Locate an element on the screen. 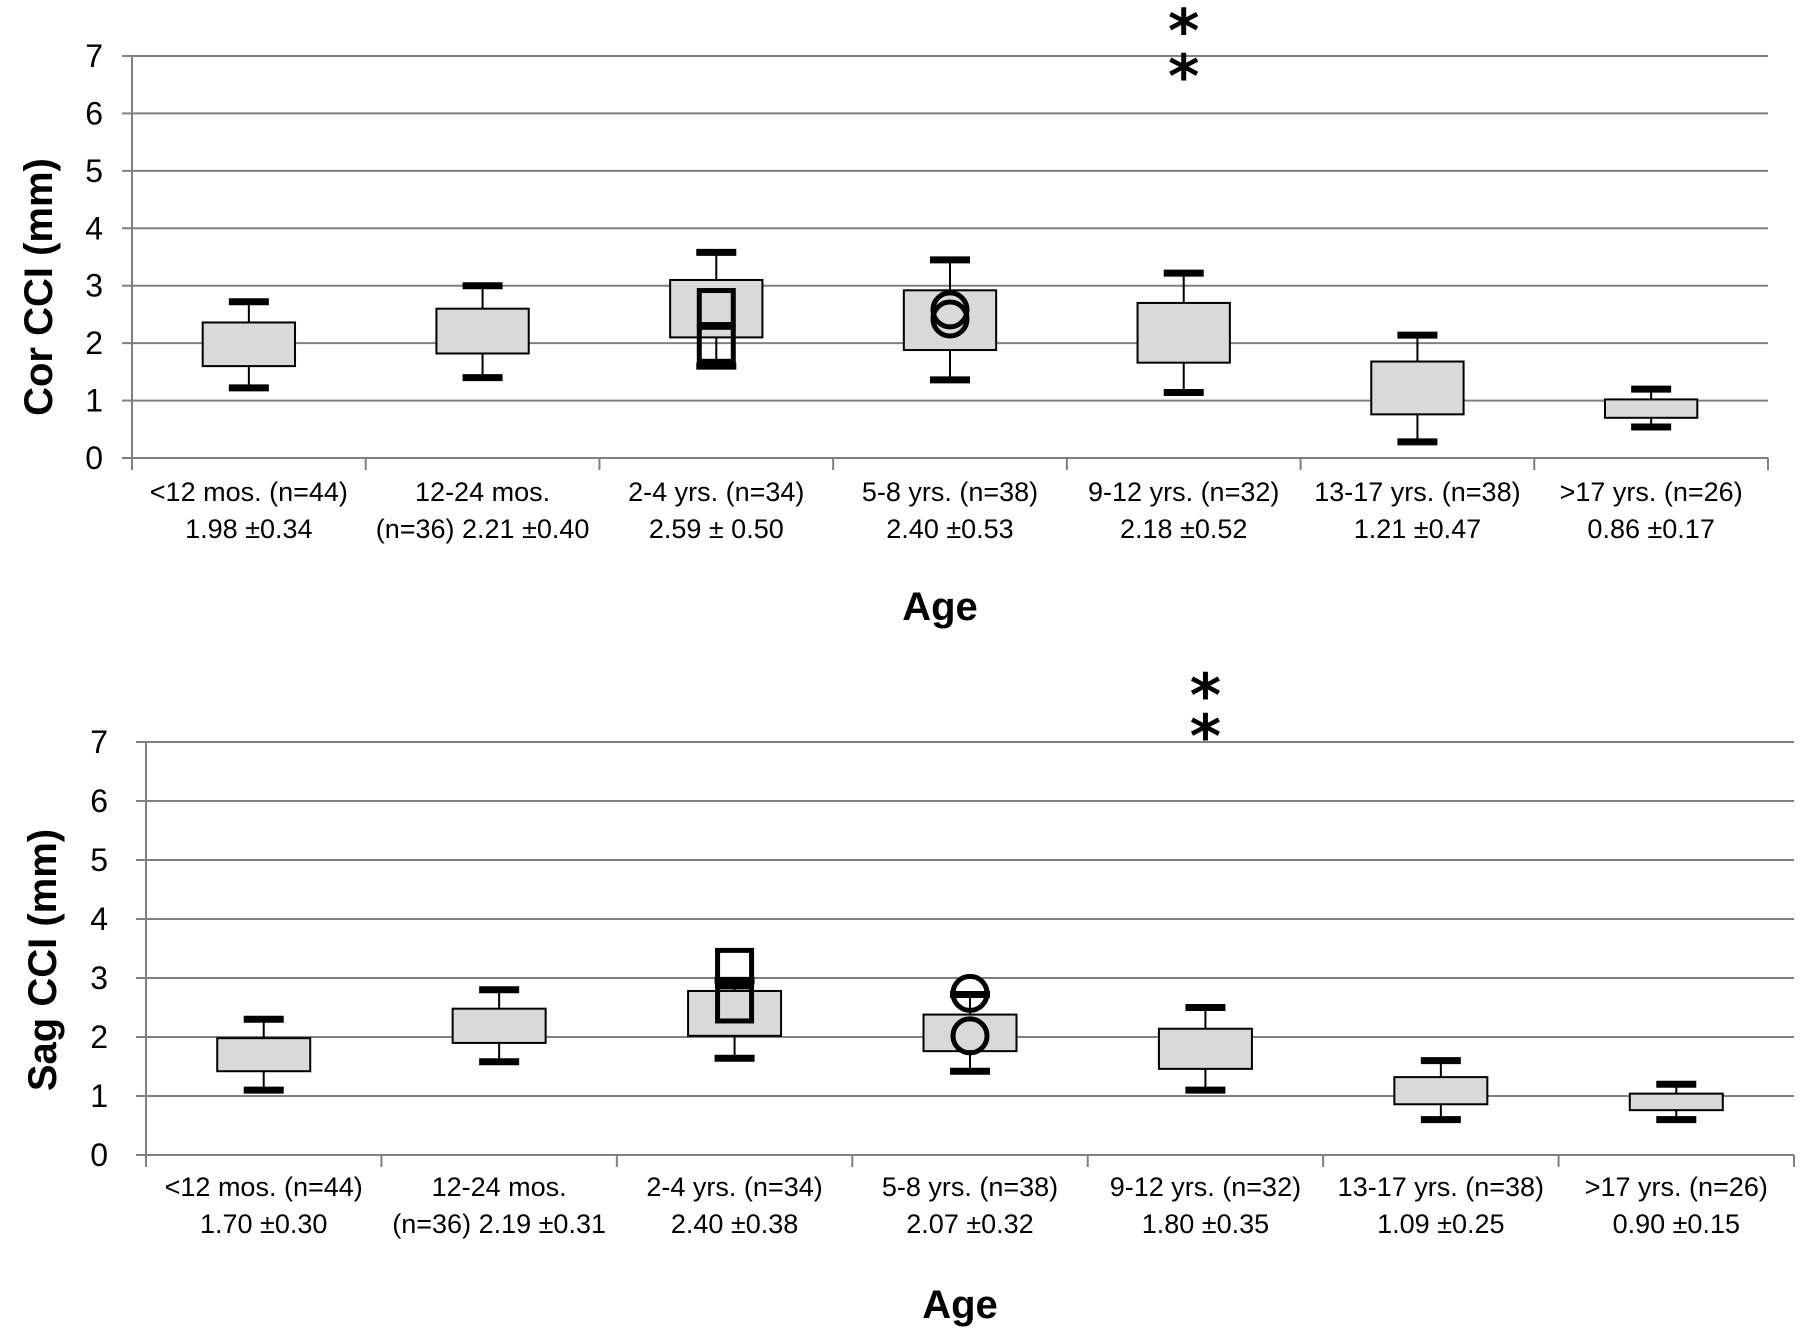  box-group-3: 5-8 yrs. (n=38) 2.07 ±0.32 is located at coordinates (970, 1106).